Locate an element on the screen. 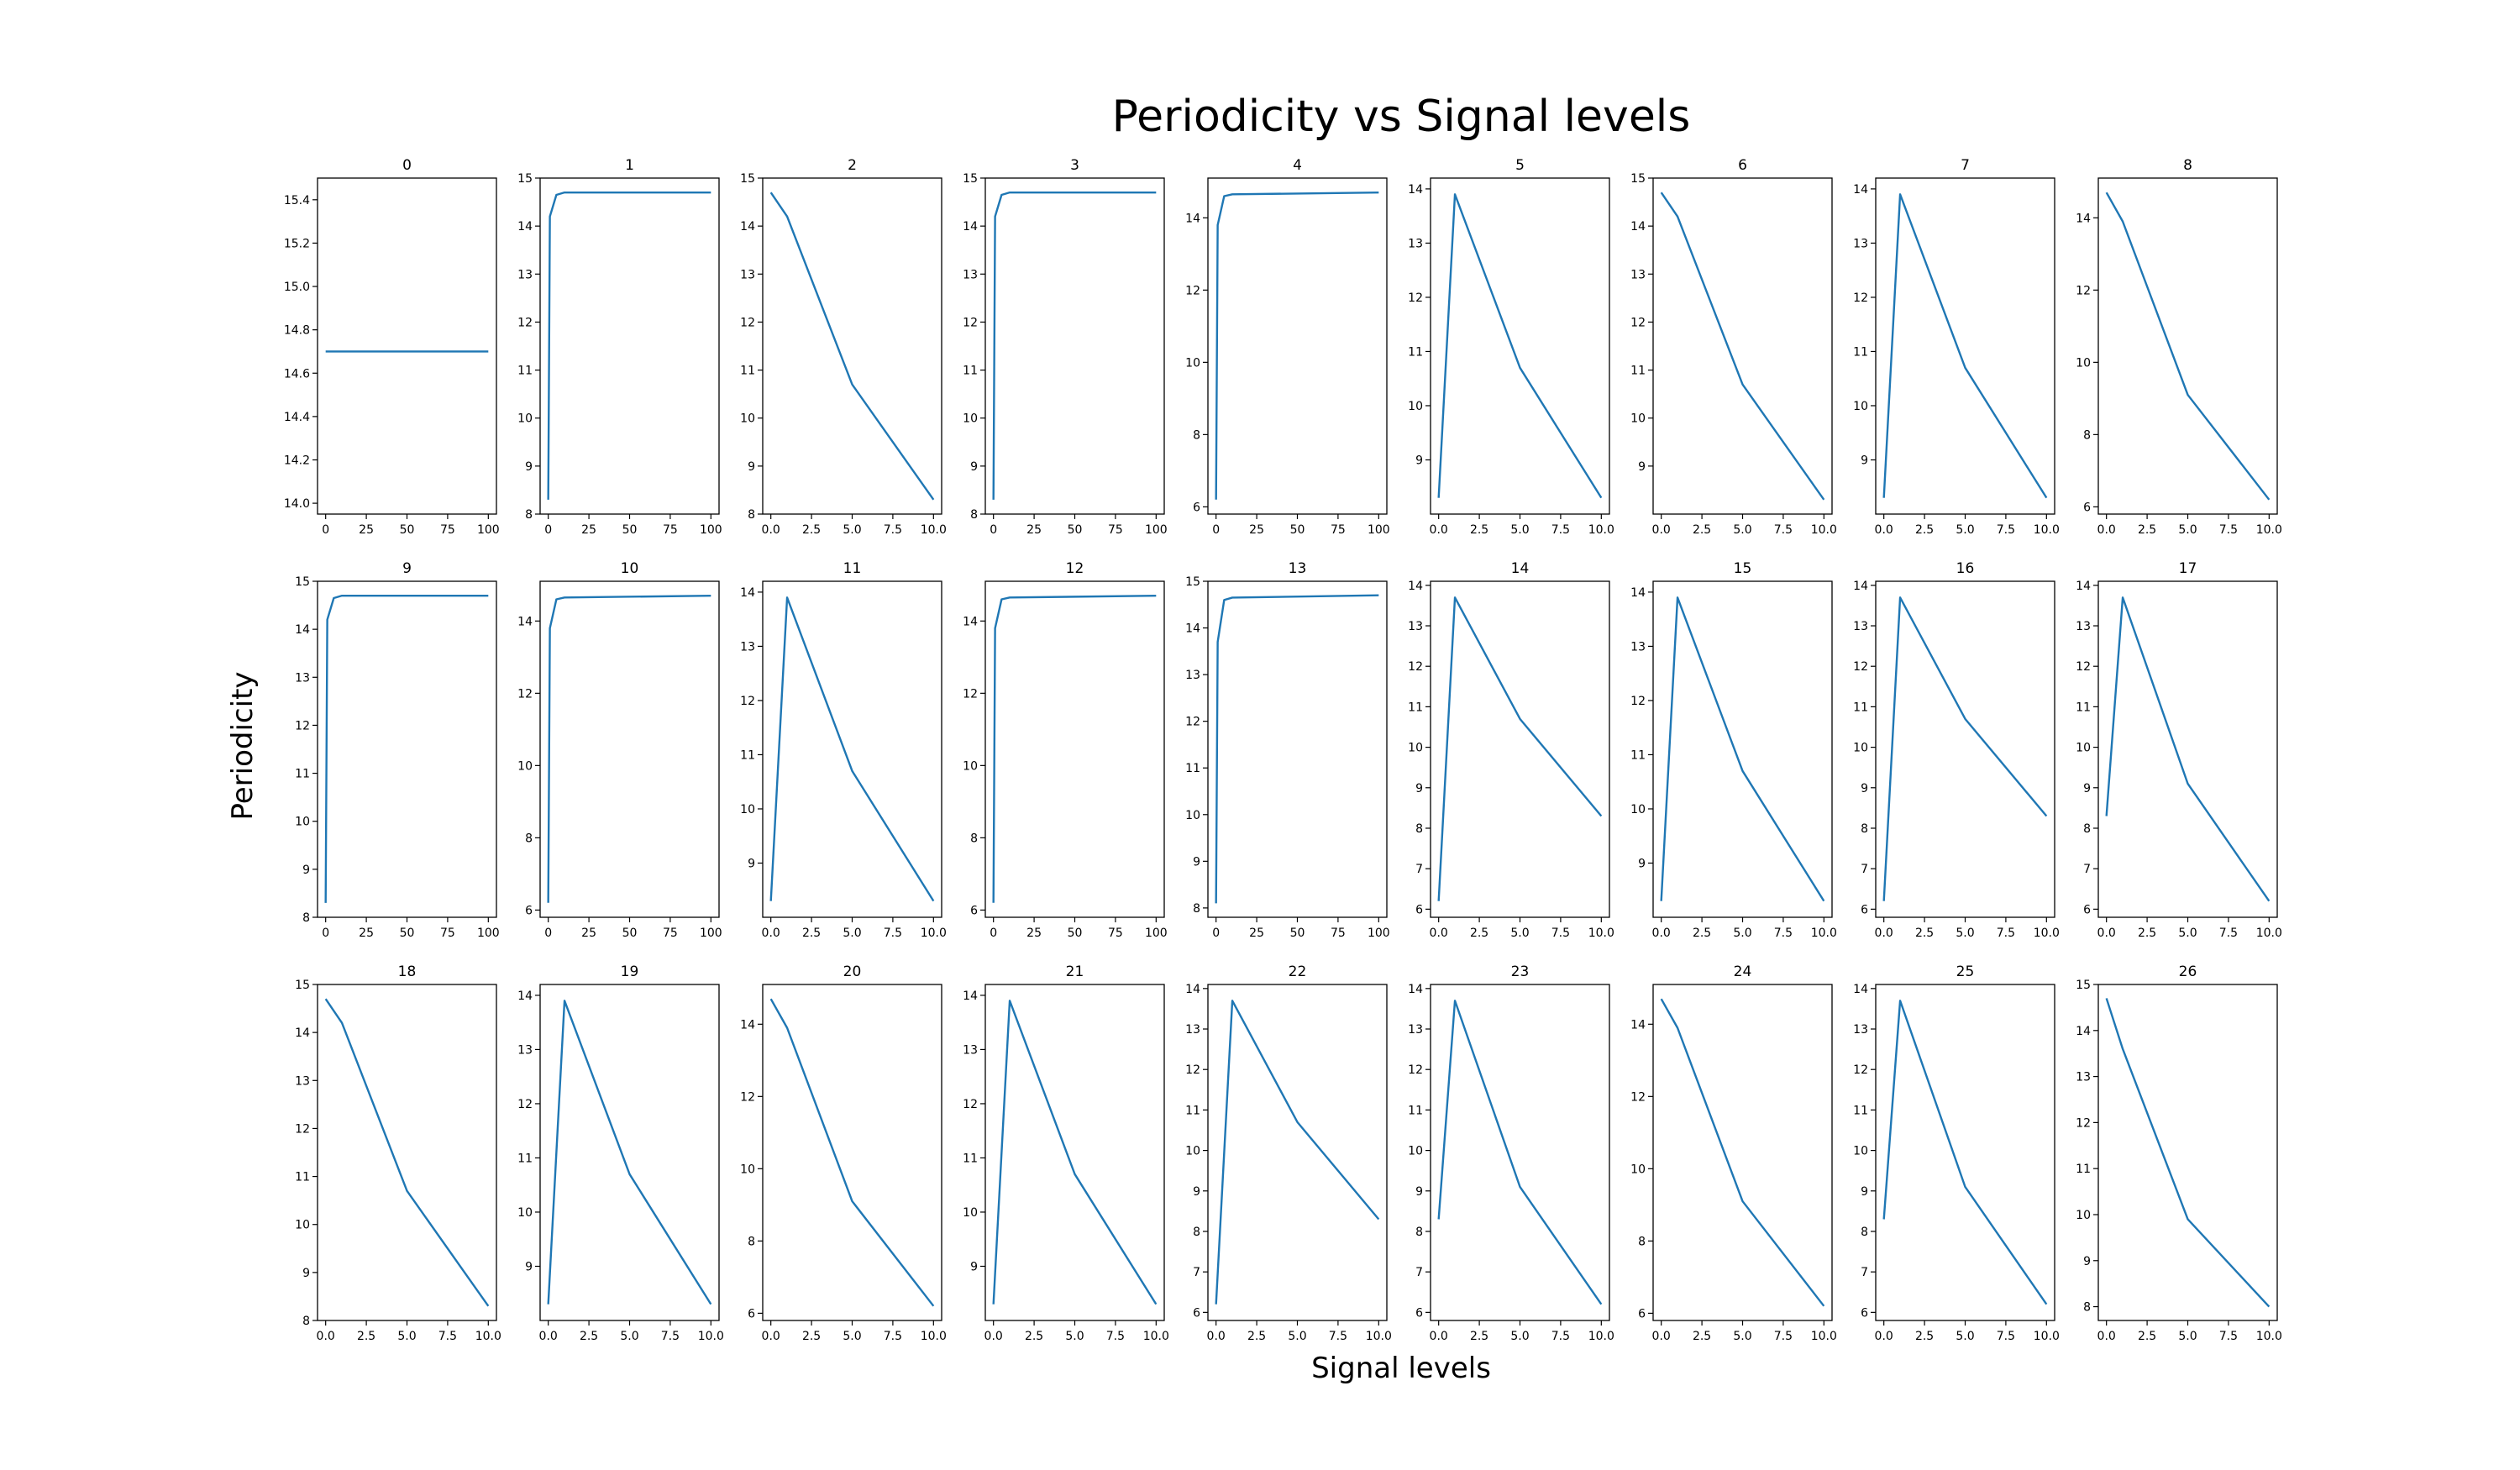  subplot: 11 0.0 2.5 5.0 7.5 10.0 9 10 11 12 13 14 is located at coordinates (843, 750).